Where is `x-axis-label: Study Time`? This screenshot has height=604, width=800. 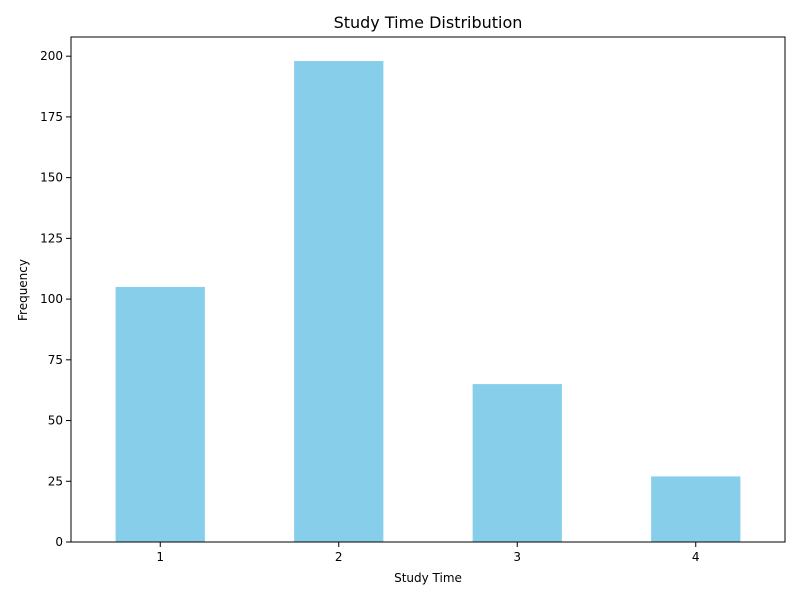
x-axis-label: Study Time is located at coordinates (428, 578).